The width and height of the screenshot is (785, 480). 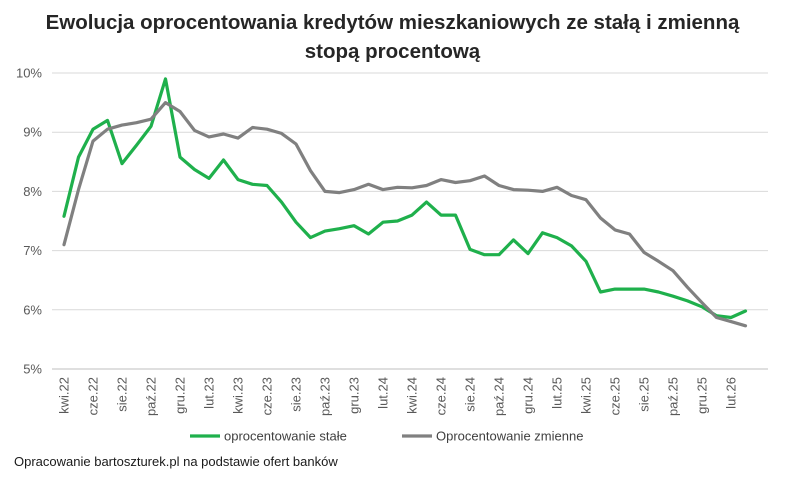 What do you see at coordinates (441, 396) in the screenshot?
I see `x-tick-label: cze.24` at bounding box center [441, 396].